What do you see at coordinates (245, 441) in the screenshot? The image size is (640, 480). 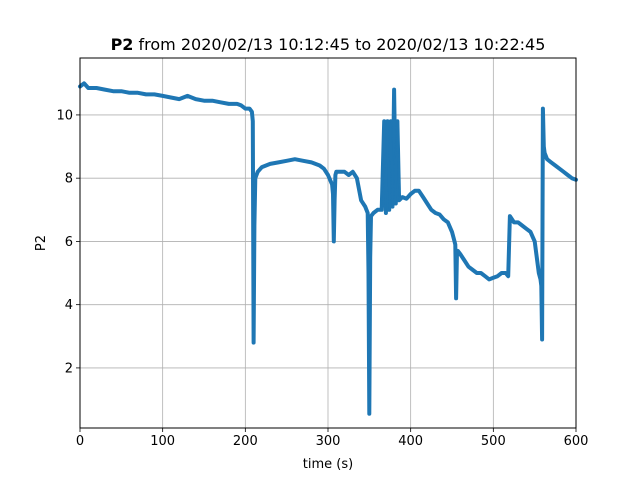 I see `x-tick-label: 200` at bounding box center [245, 441].